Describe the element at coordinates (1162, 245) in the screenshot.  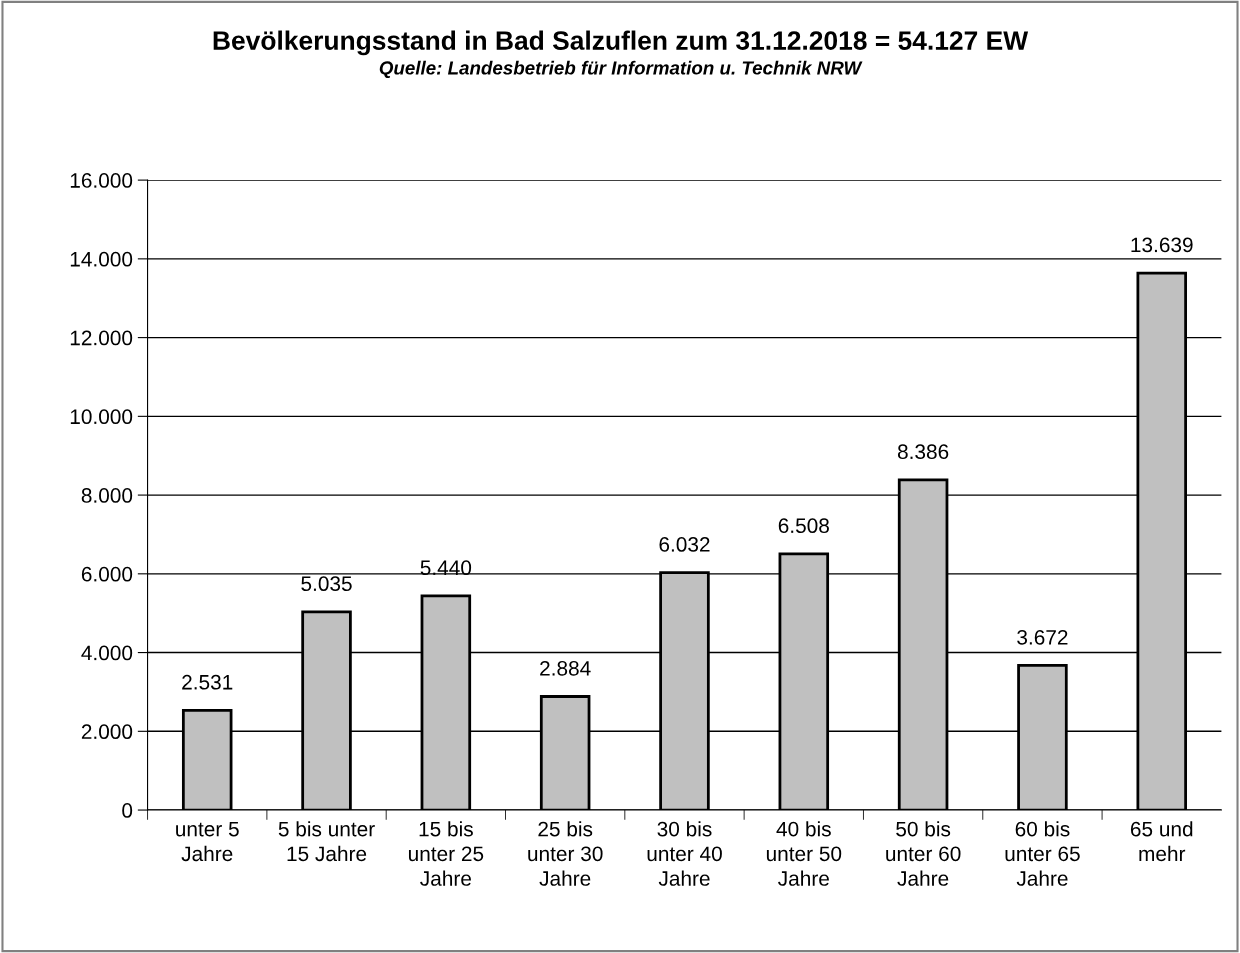
I see `data-label: 13.639` at that location.